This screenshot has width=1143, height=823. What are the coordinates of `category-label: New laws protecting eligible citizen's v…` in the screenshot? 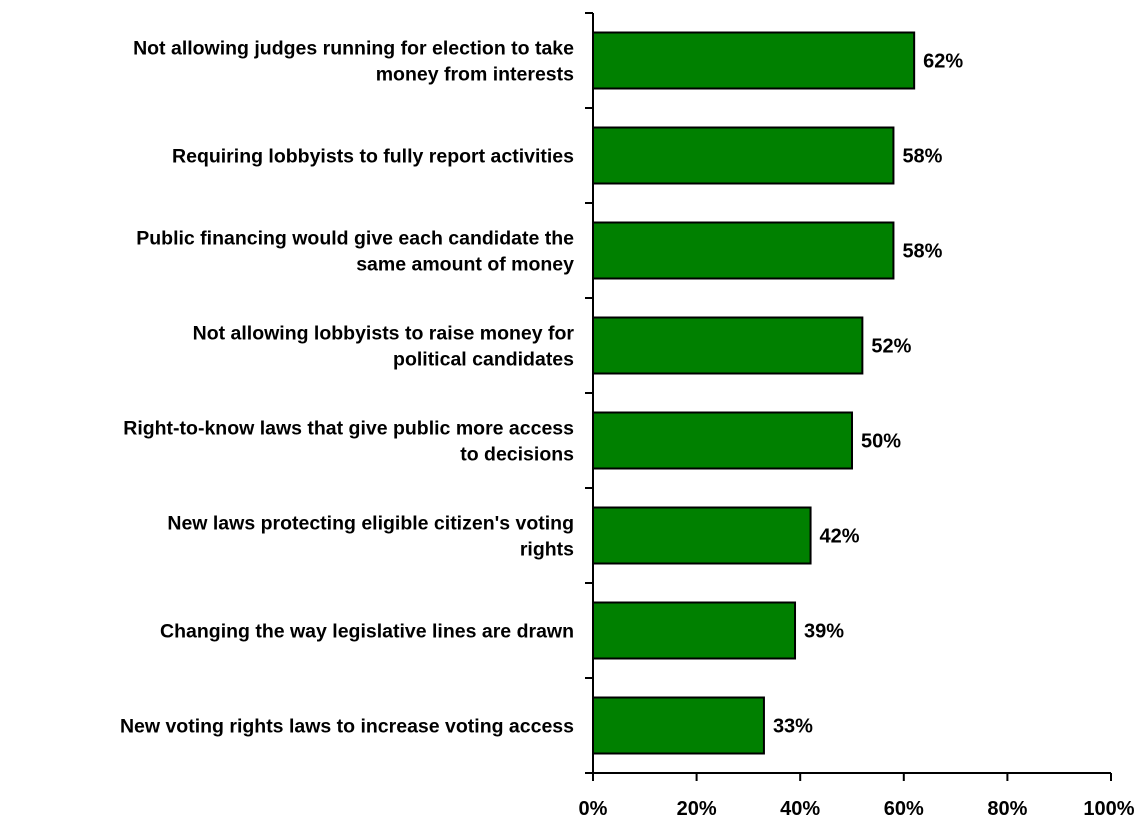 It's located at (370, 537).